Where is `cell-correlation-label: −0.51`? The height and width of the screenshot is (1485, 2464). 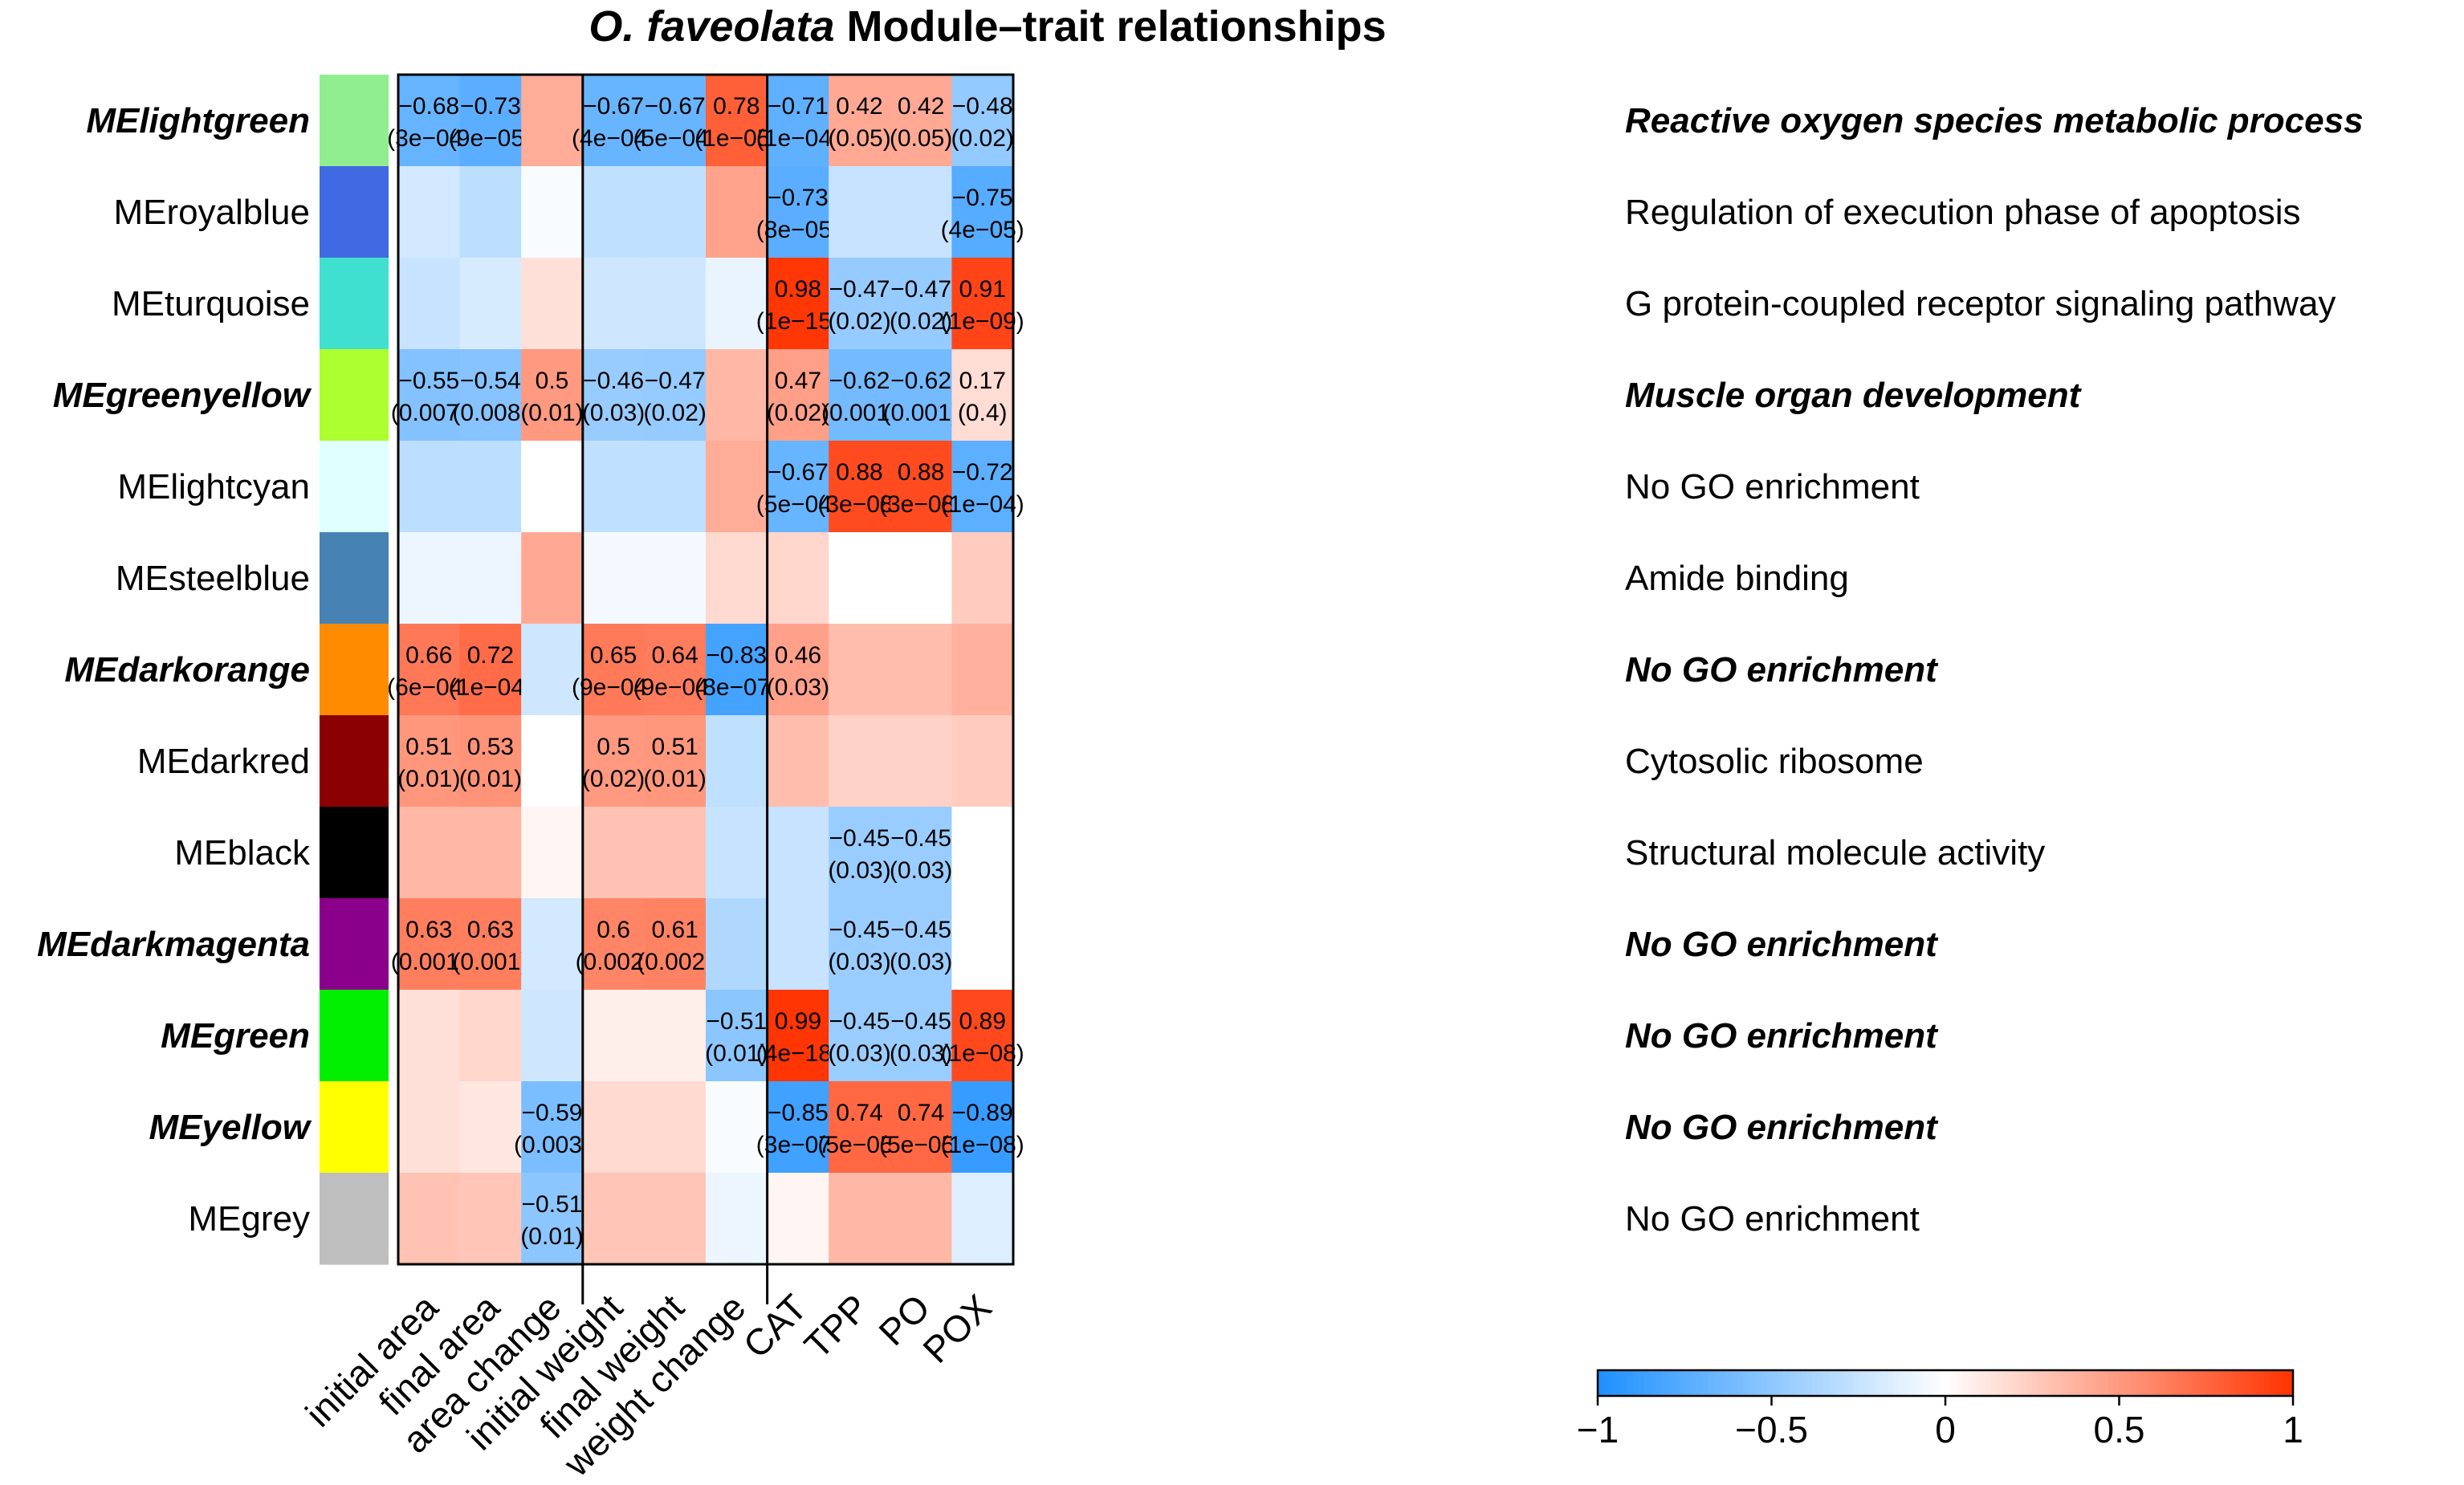 cell-correlation-label: −0.51 is located at coordinates (736, 1022).